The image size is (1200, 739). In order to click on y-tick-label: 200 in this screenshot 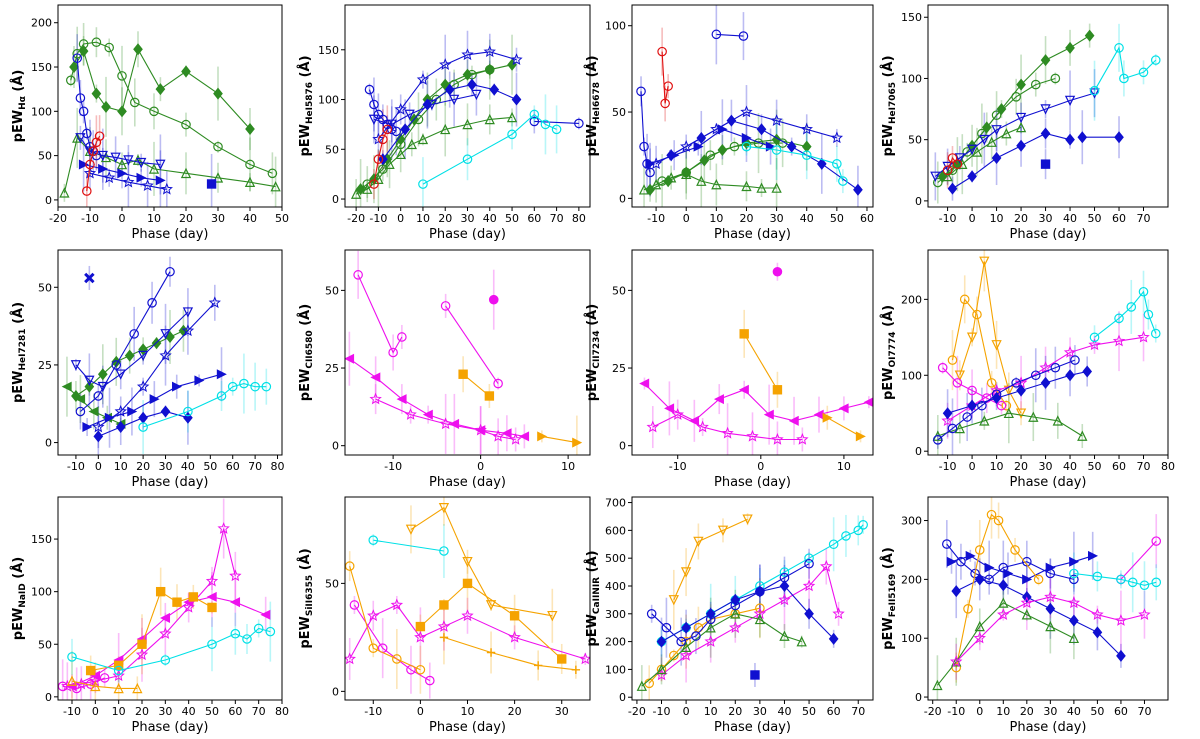, I will do `click(911, 299)`.